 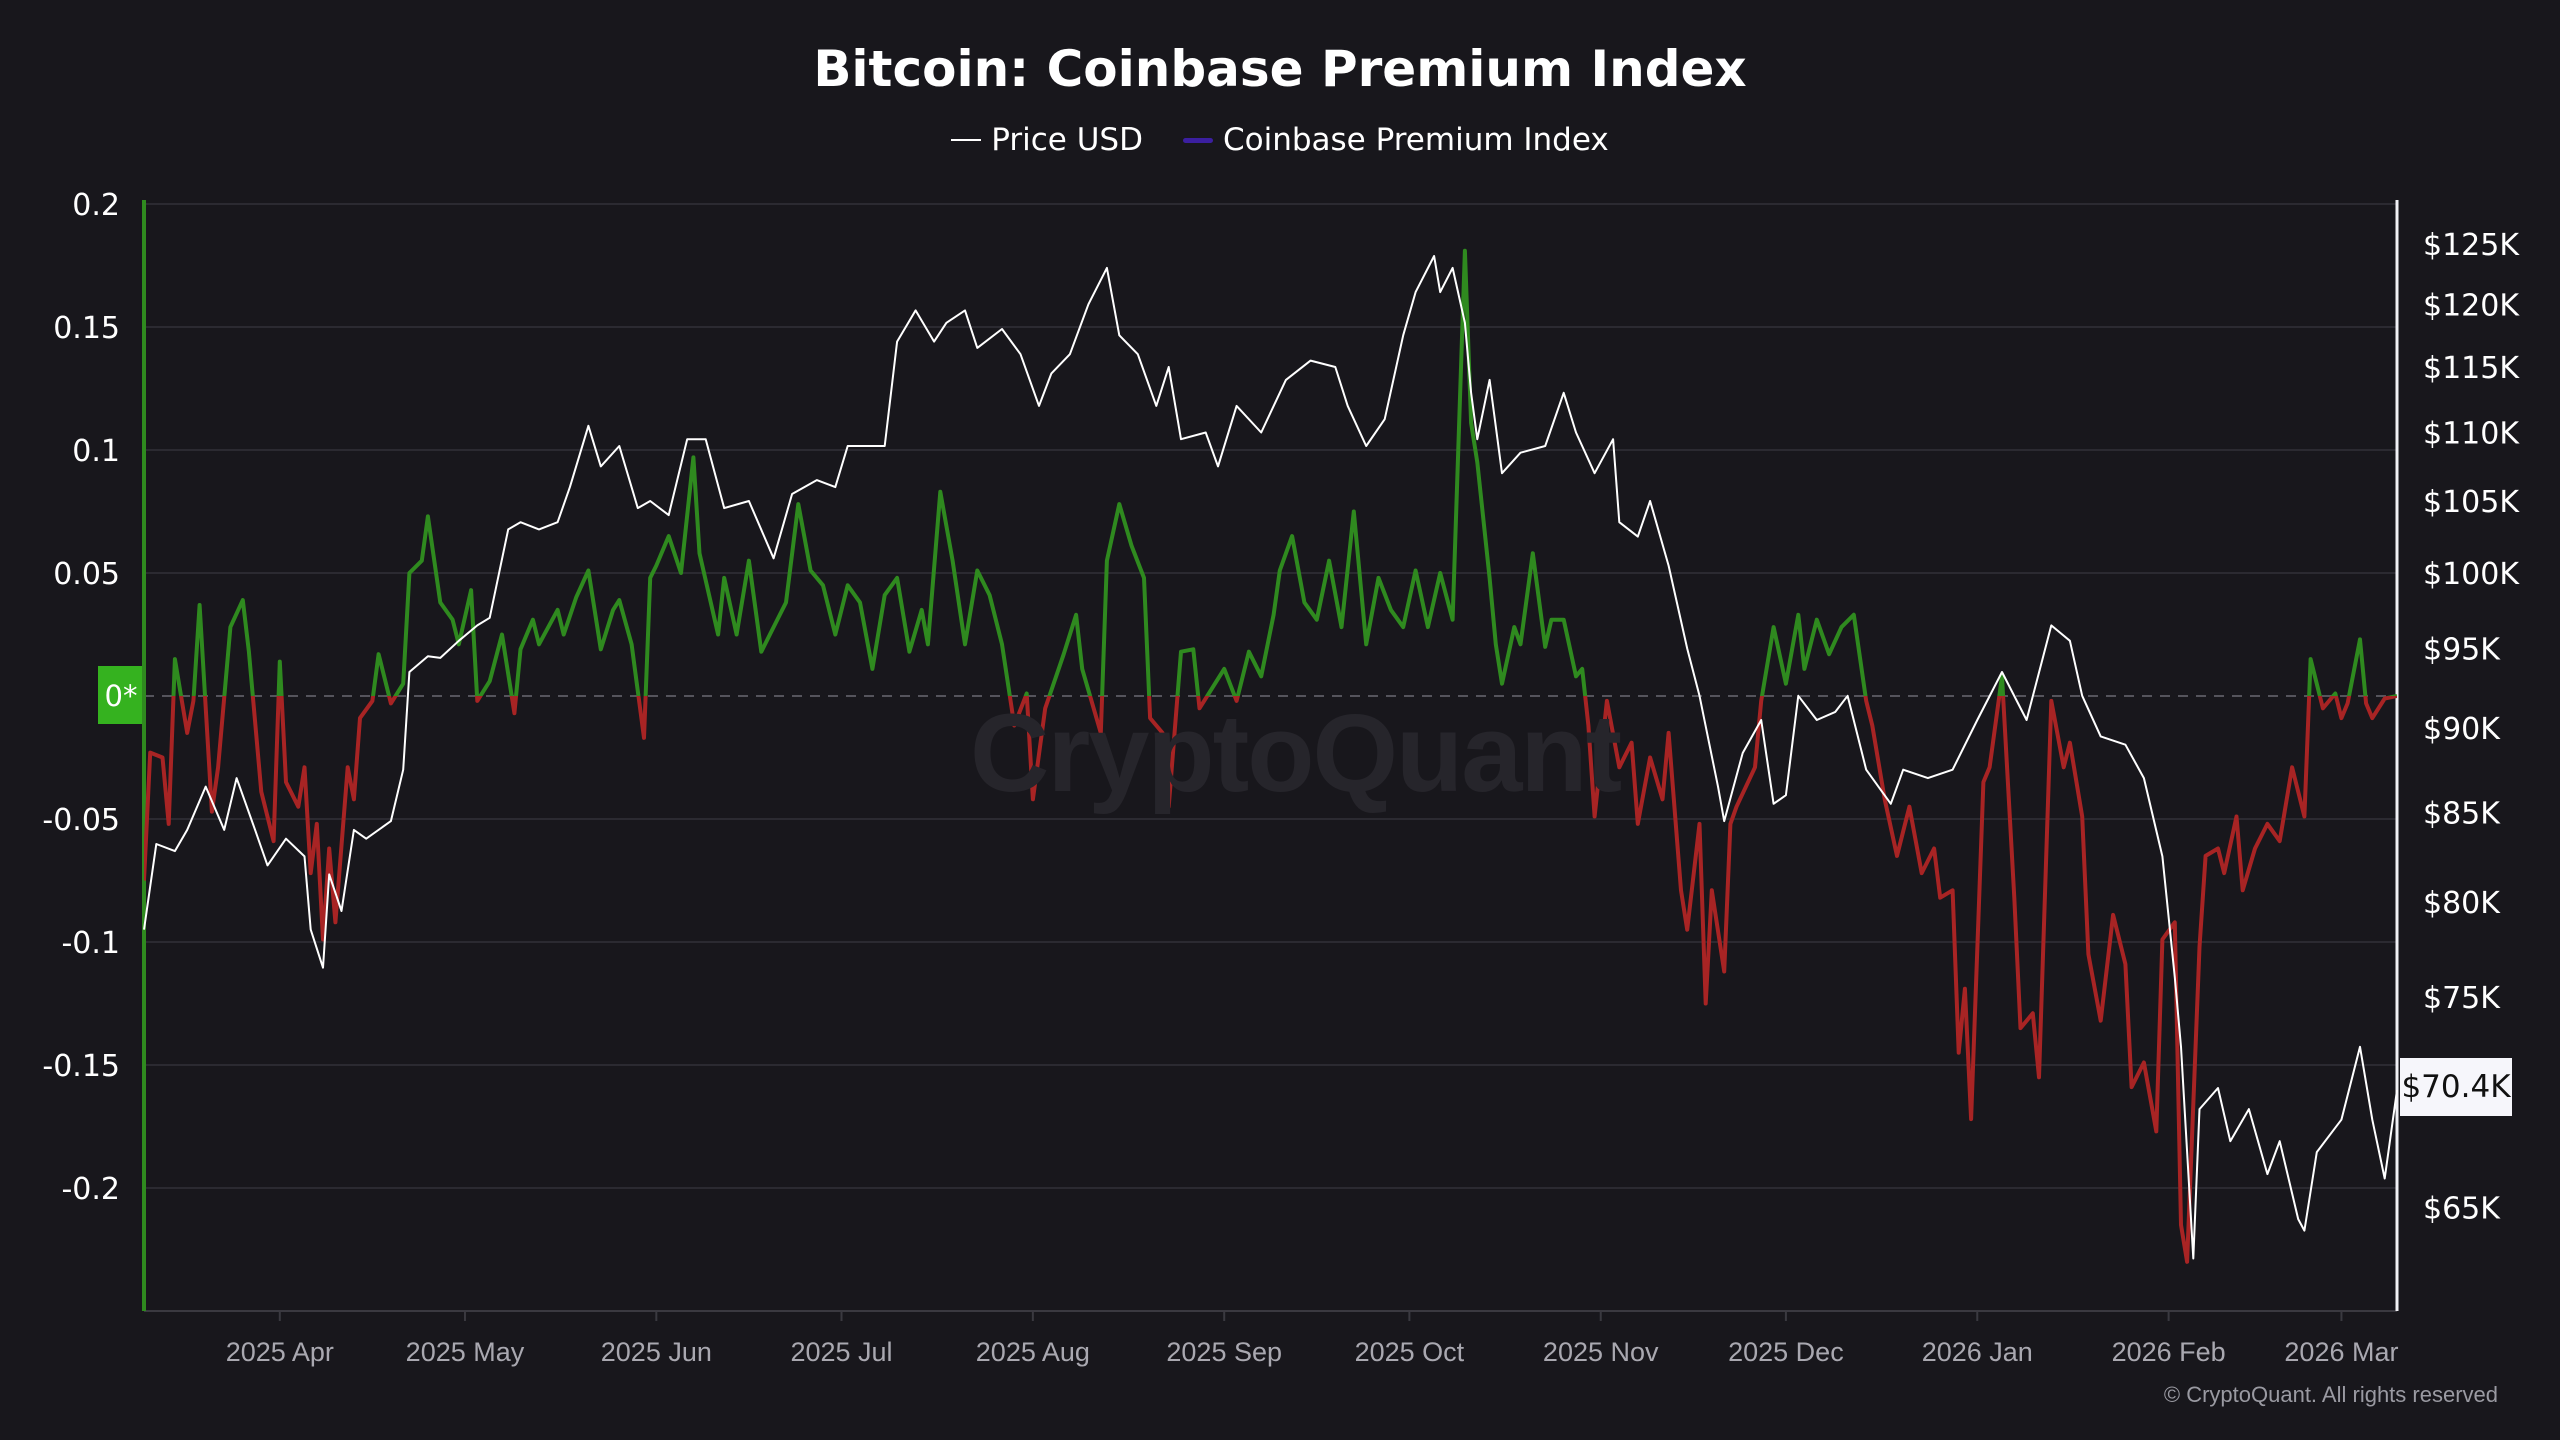 I want to click on y-left-tick-label: 0.1, so click(x=96, y=451).